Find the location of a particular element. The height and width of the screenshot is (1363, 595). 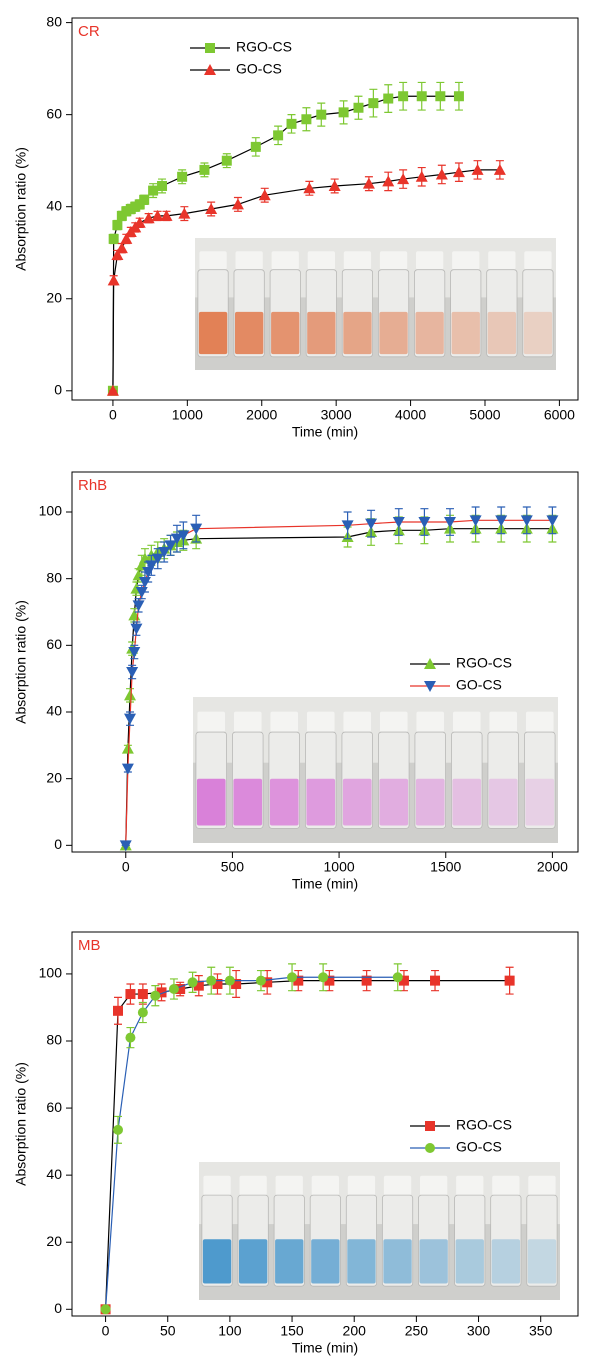

x-tick-label: 150 is located at coordinates (292, 1331).